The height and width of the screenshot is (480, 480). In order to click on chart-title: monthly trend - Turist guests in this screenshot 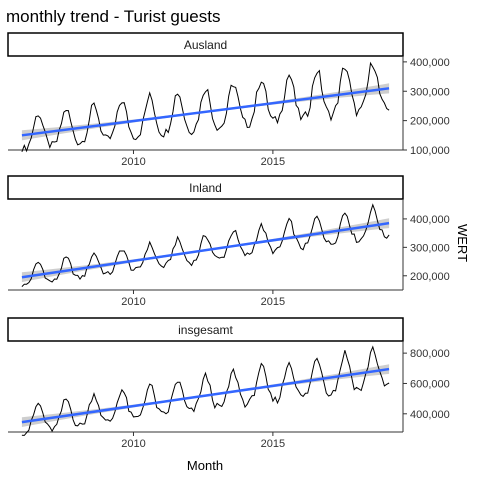, I will do `click(113, 16)`.